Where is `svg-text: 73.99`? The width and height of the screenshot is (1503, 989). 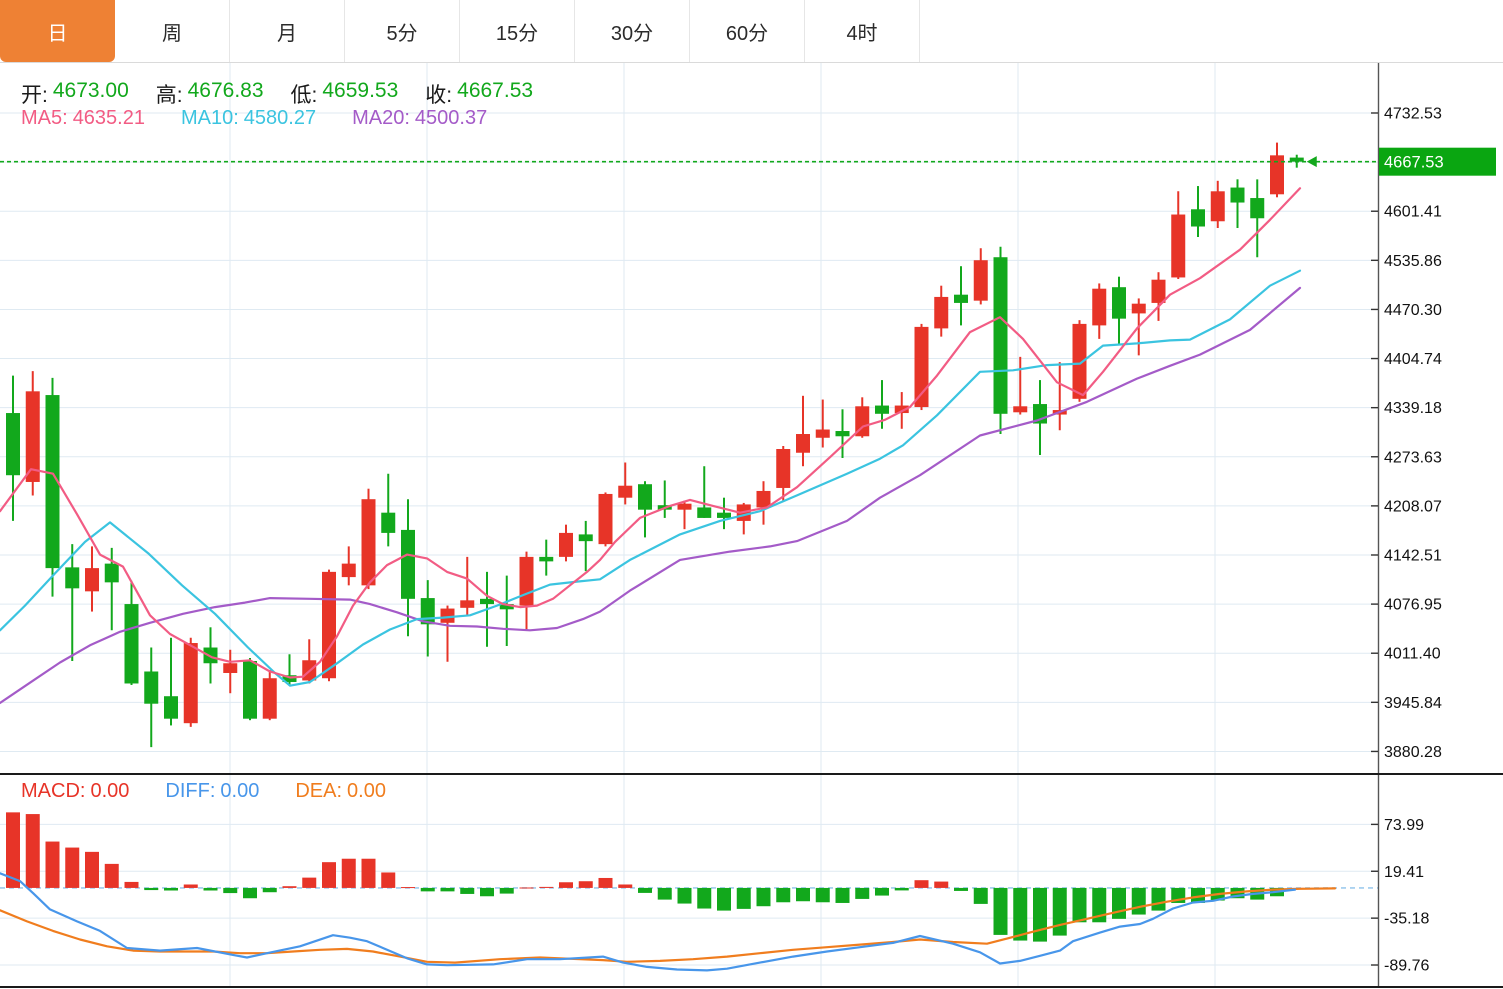 svg-text: 73.99 is located at coordinates (1404, 825).